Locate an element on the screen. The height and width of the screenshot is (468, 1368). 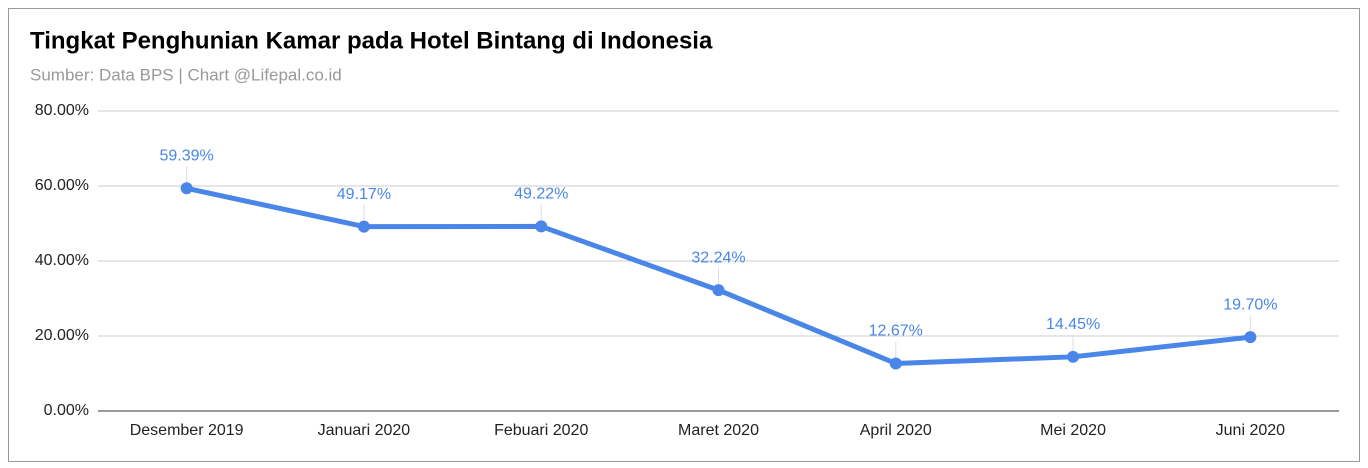
y-tick-label: 20.00% is located at coordinates (62, 335).